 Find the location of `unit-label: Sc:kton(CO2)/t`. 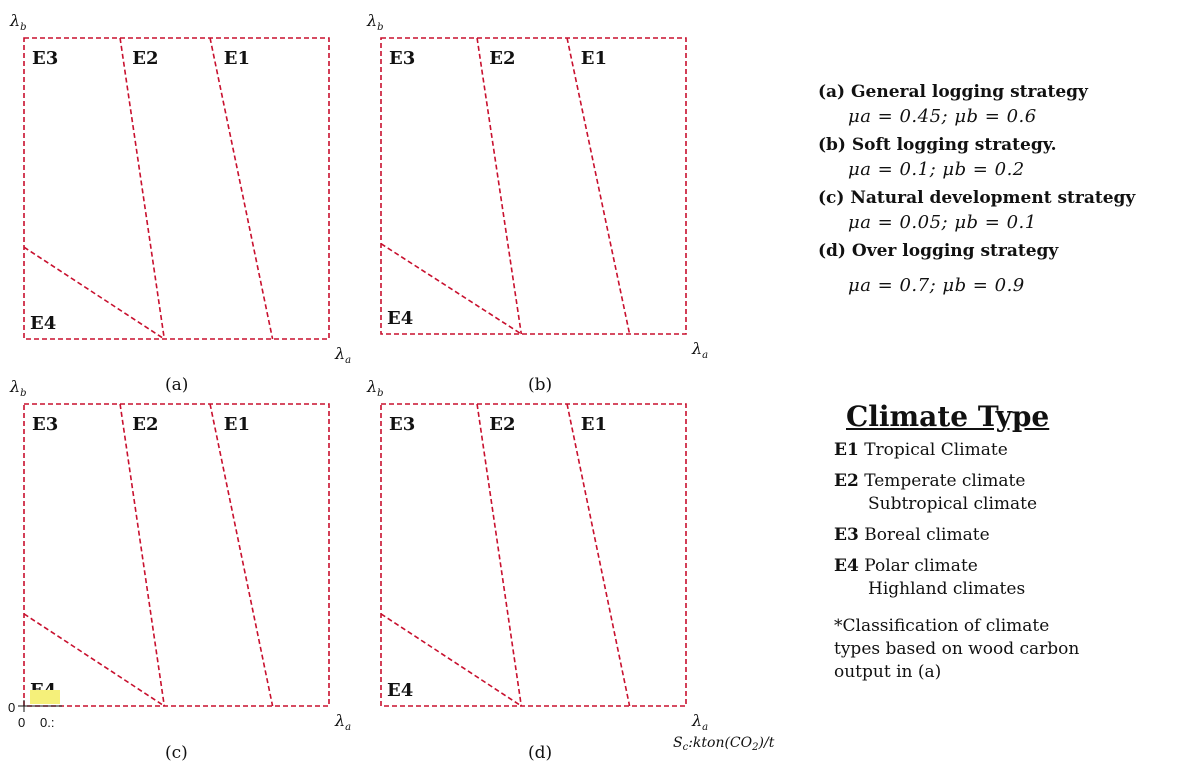

unit-label: Sc:kton(CO2)/t is located at coordinates (724, 744).